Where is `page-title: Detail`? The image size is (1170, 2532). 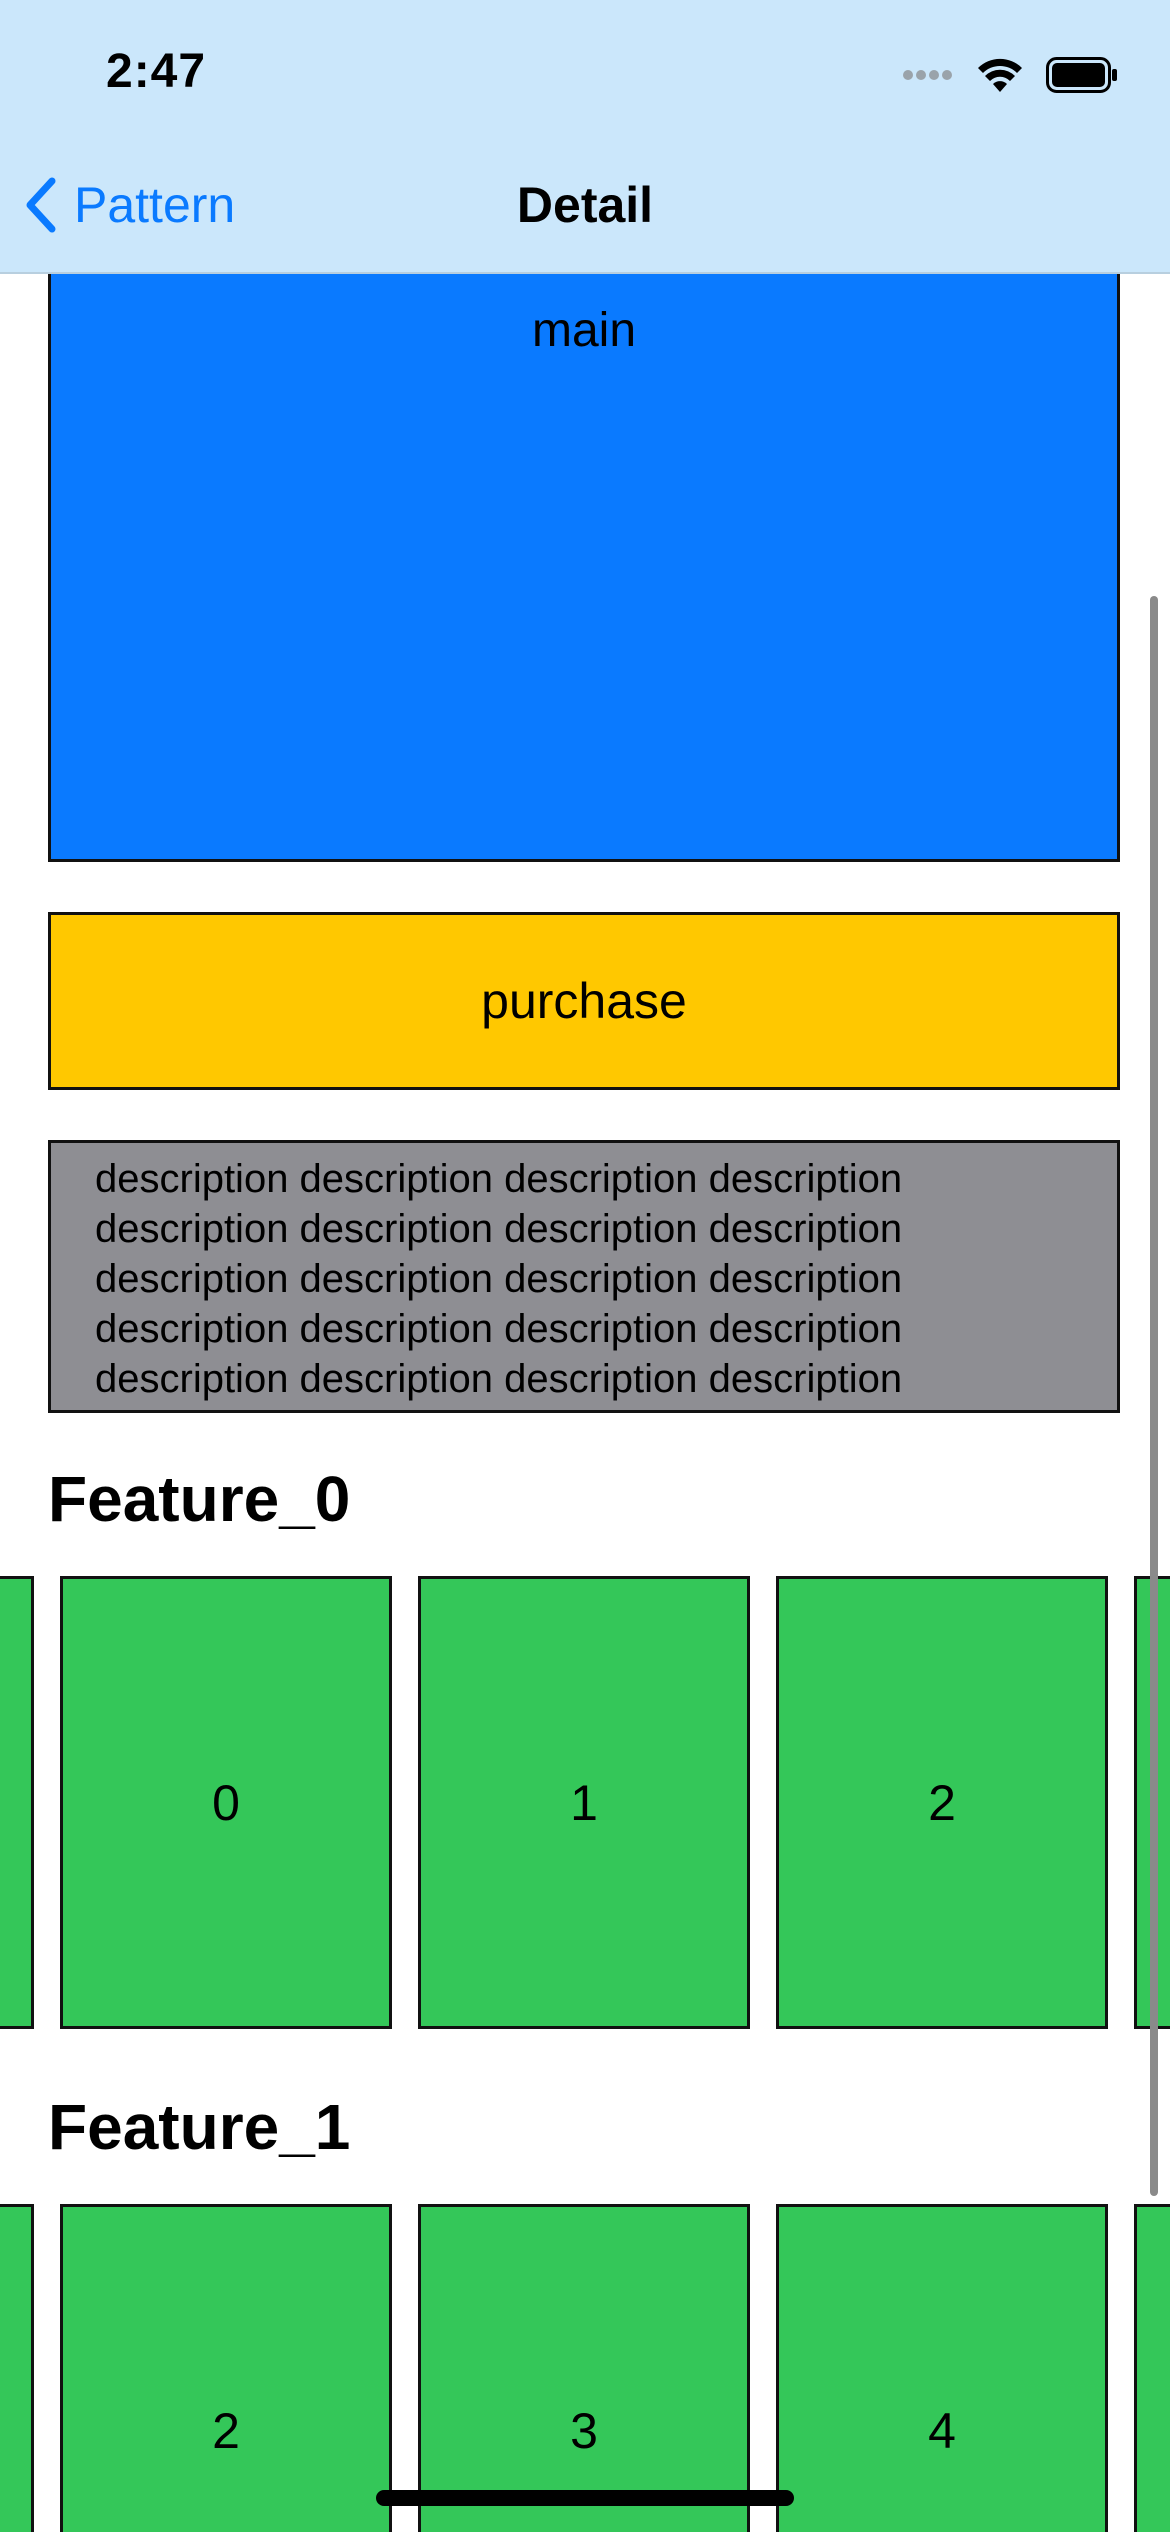
page-title: Detail is located at coordinates (585, 205).